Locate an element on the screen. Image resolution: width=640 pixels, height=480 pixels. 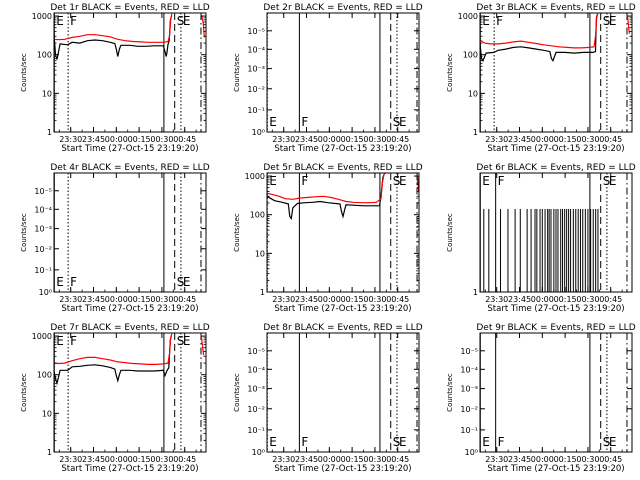
panel-title: Det 3r BLACK = Events, RED = LLD is located at coordinates (555, 8).